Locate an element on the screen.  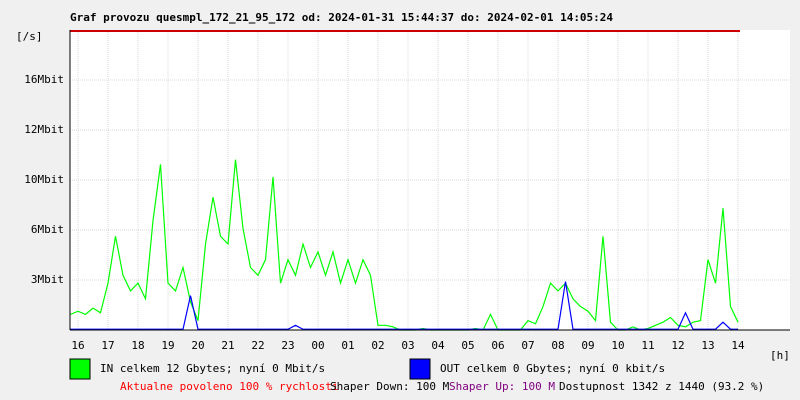
x-tick-label: 20 is located at coordinates (197, 345).